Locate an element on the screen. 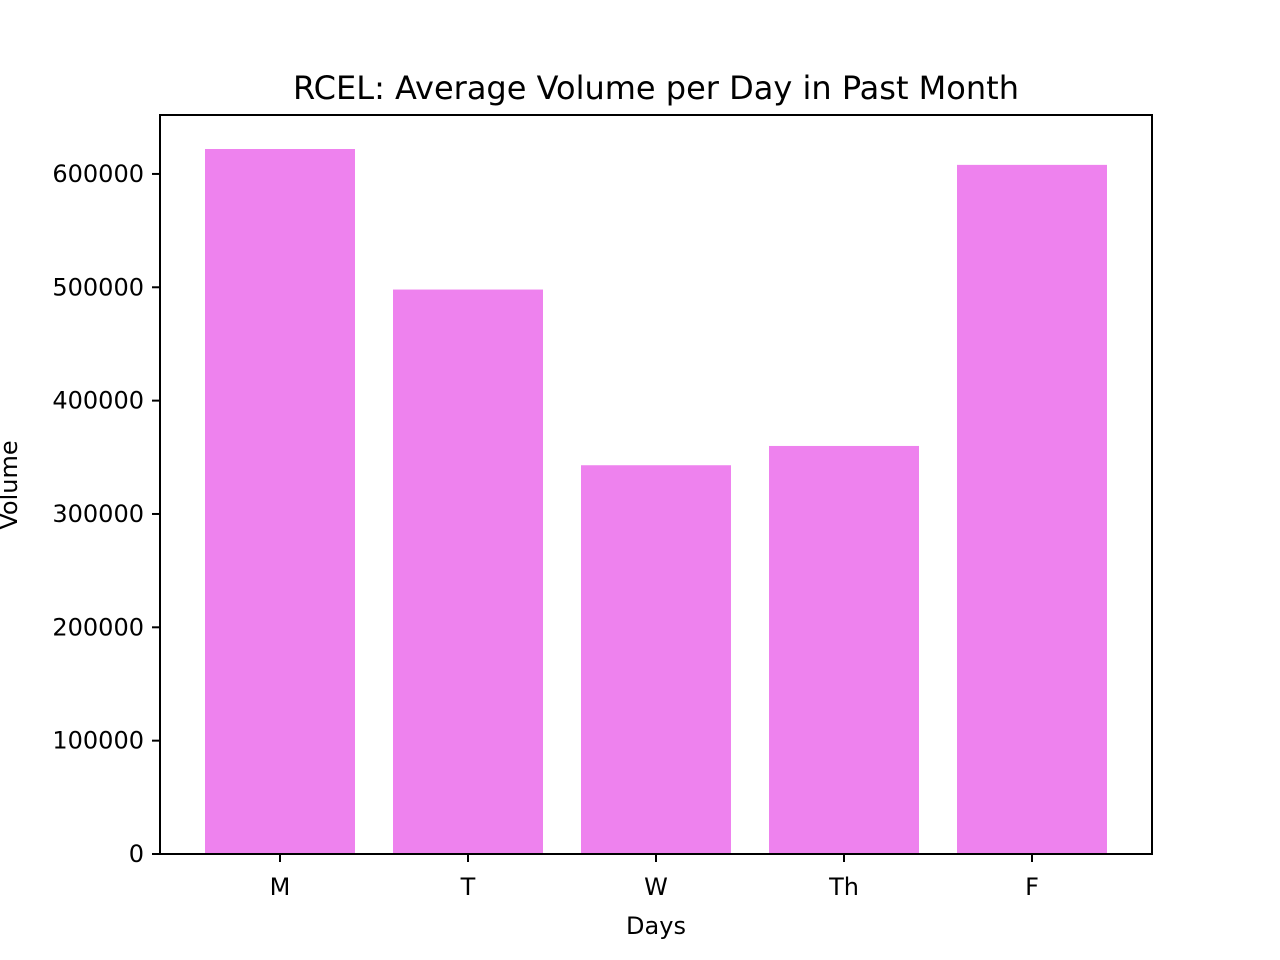 This screenshot has height=960, width=1280. y-tick-label: 500000 is located at coordinates (98, 287).